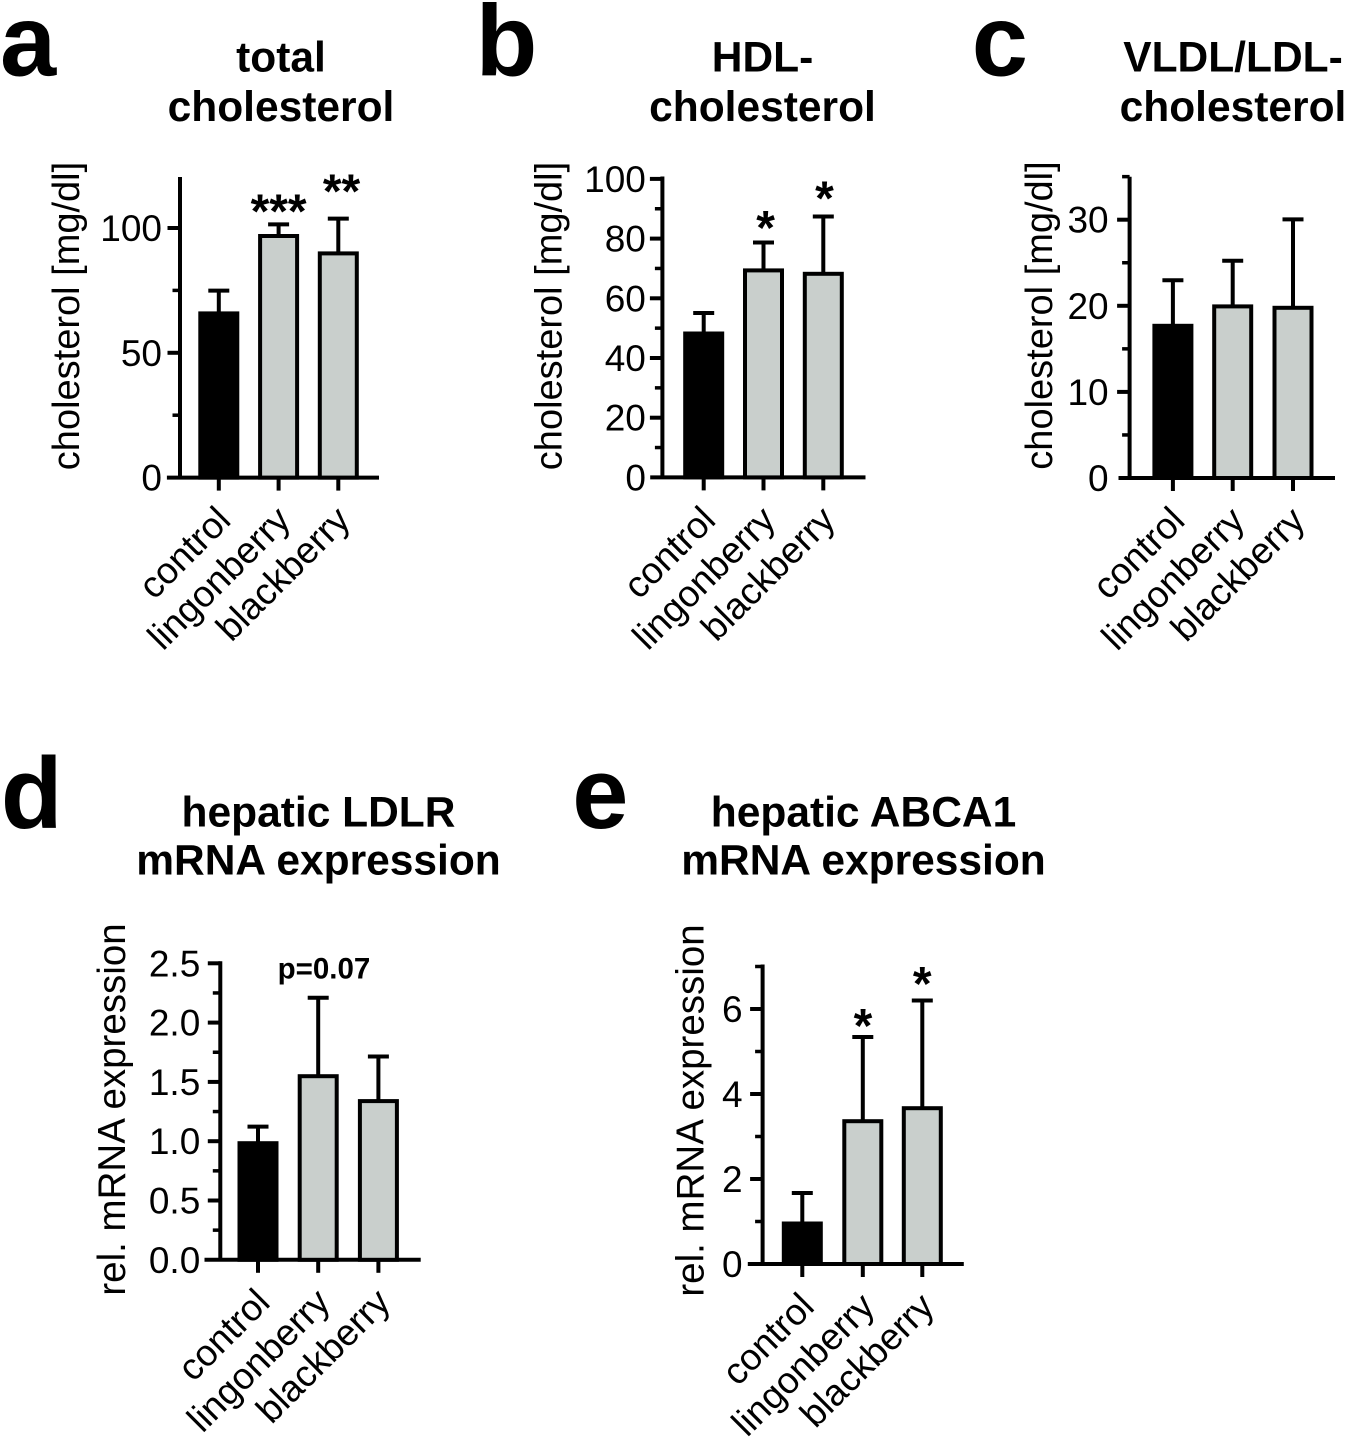 This screenshot has width=1346, height=1442. I want to click on svg-text: 80, so click(625, 239).